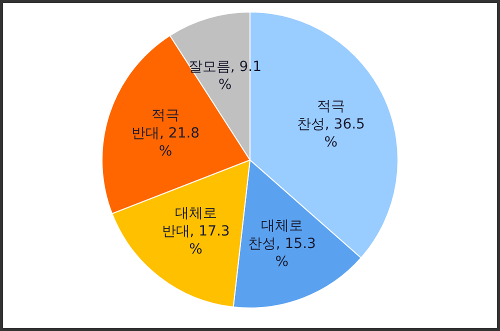 Image resolution: width=500 pixels, height=331 pixels. Describe the element at coordinates (225, 75) in the screenshot. I see `slice-label: 잘모름, 9.1 %` at that location.